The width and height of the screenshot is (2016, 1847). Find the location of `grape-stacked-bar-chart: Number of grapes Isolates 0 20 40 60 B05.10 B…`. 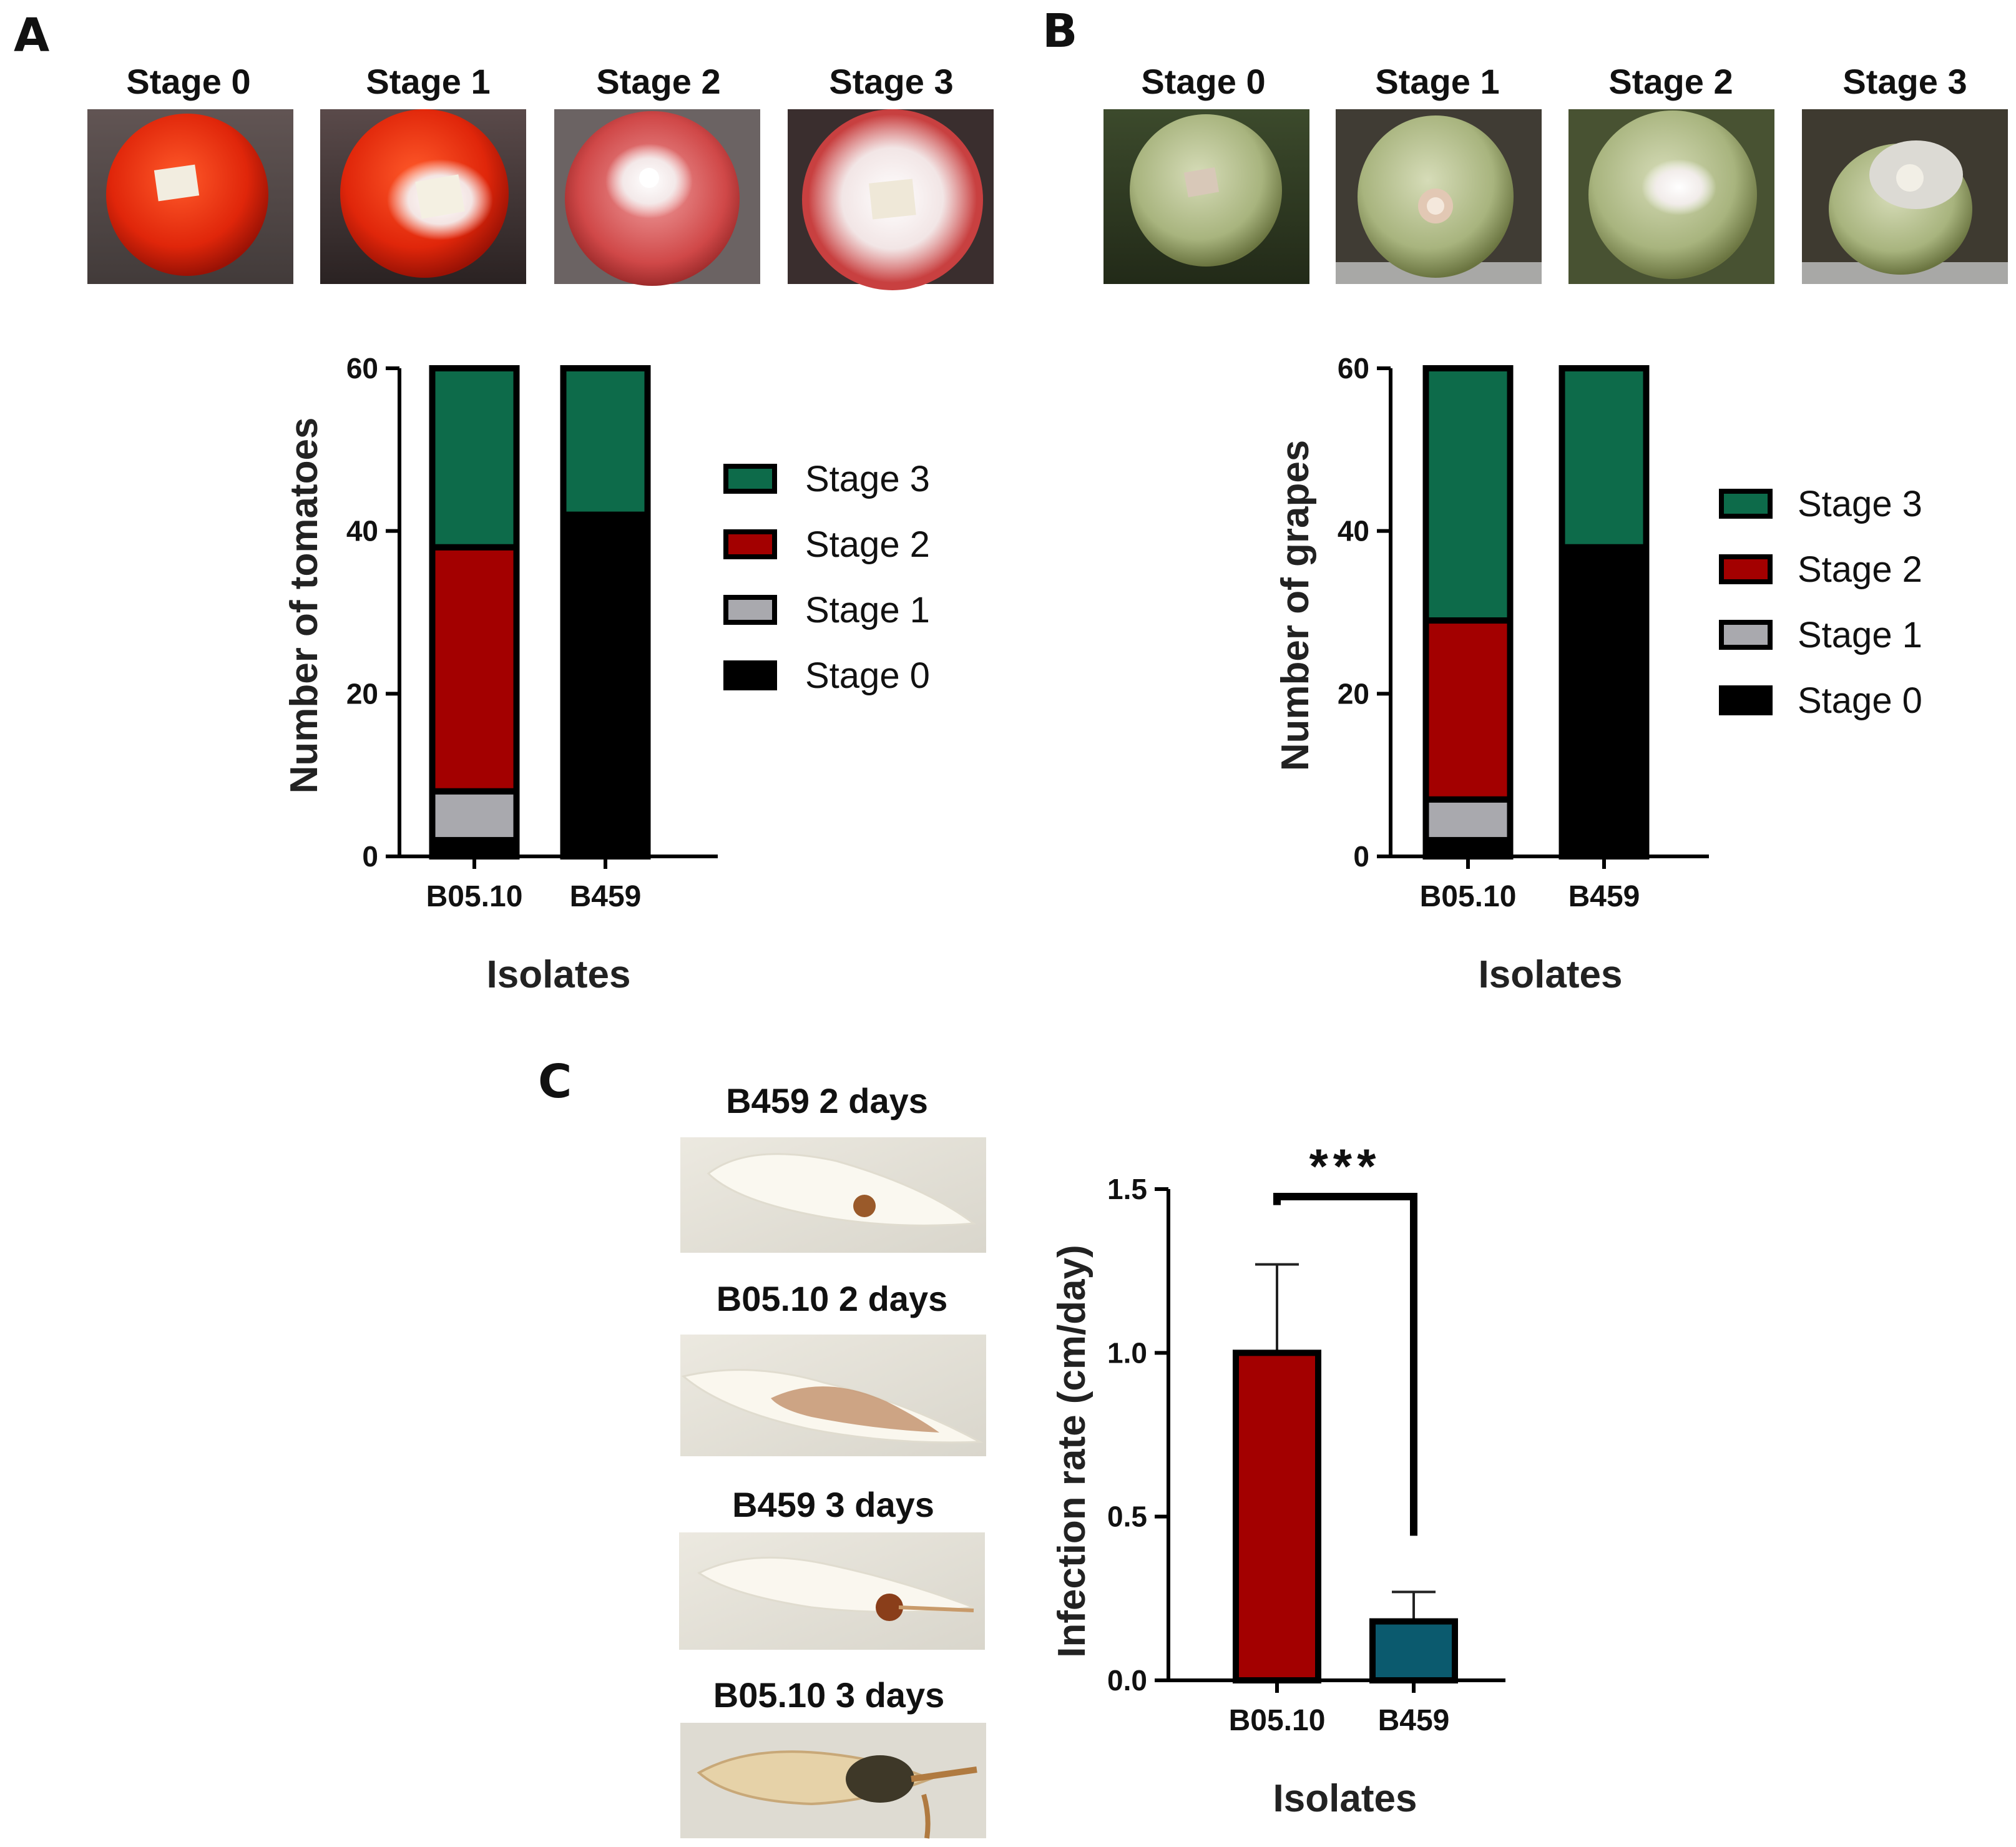

grape-stacked-bar-chart: Number of grapes Isolates 0 20 40 60 B05.10 B… is located at coordinates (1491, 674).